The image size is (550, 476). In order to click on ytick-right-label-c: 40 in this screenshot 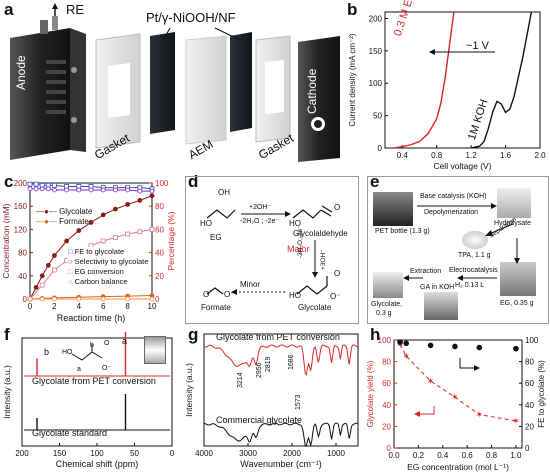, I will do `click(159, 253)`.